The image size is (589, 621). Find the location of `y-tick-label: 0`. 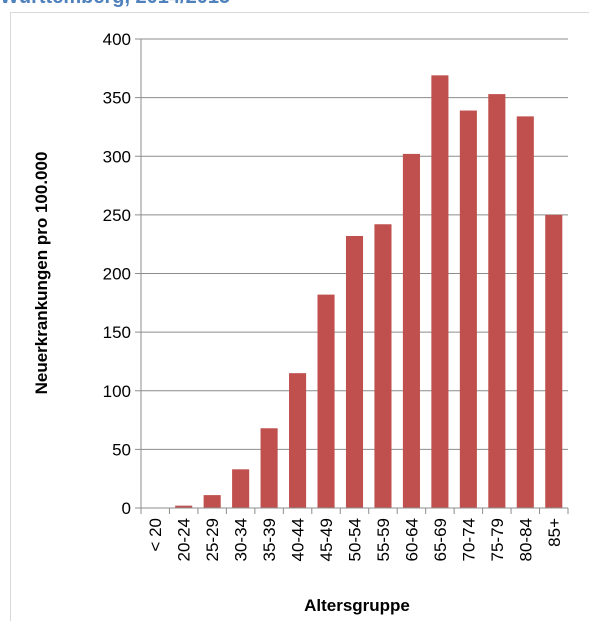

y-tick-label: 0 is located at coordinates (126, 508).